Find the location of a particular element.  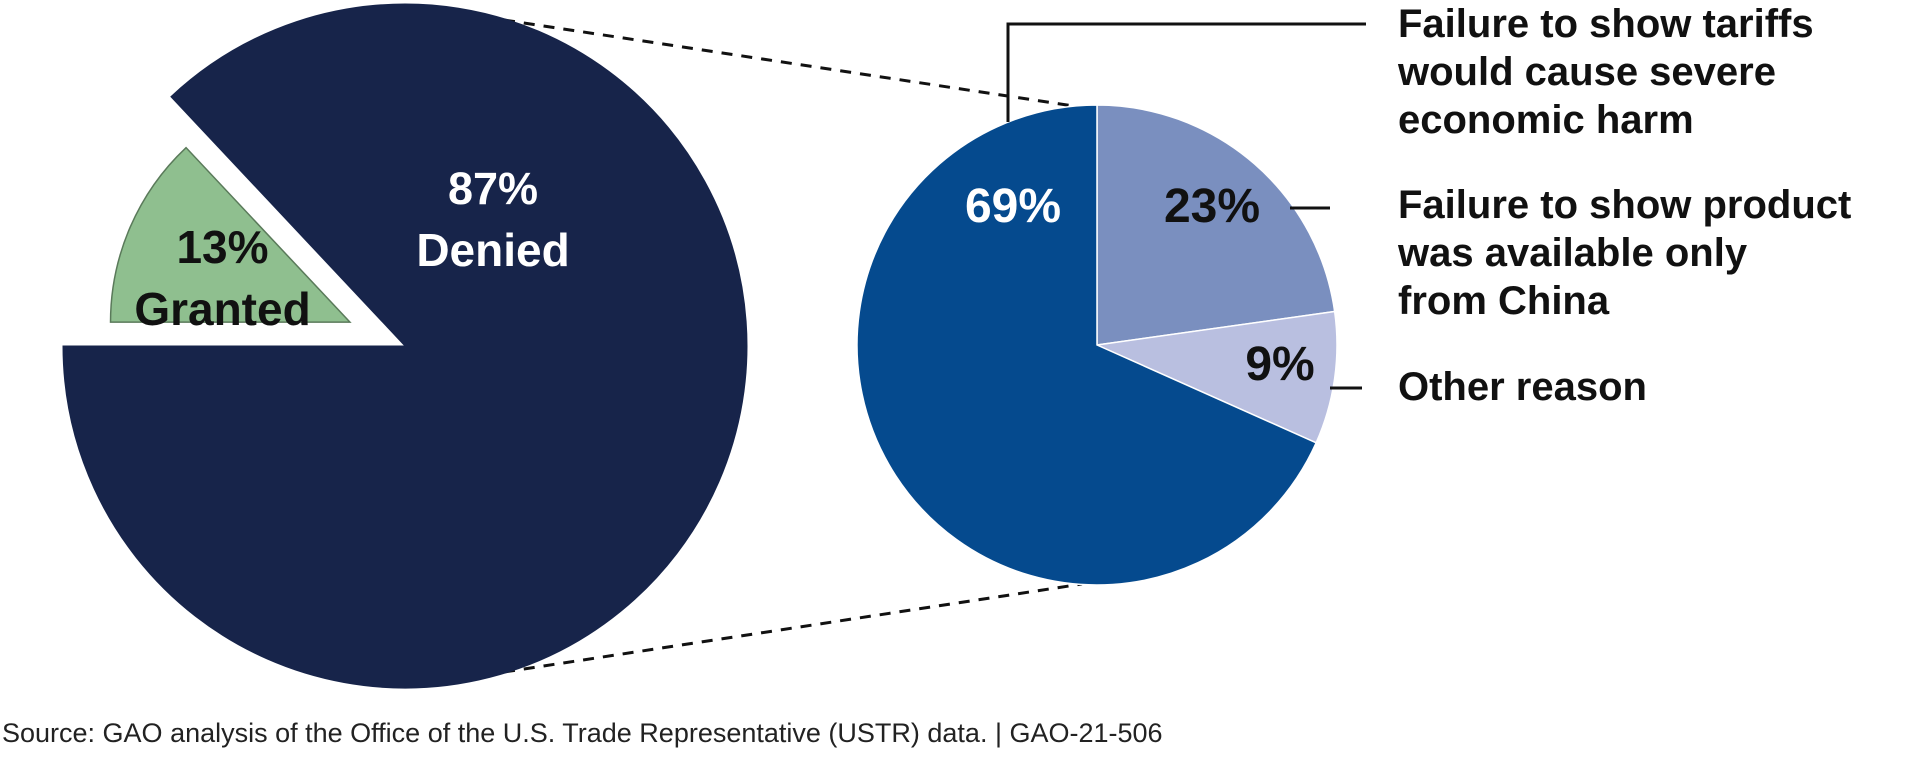

slice-value-label-granted: 13% is located at coordinates (222, 247).